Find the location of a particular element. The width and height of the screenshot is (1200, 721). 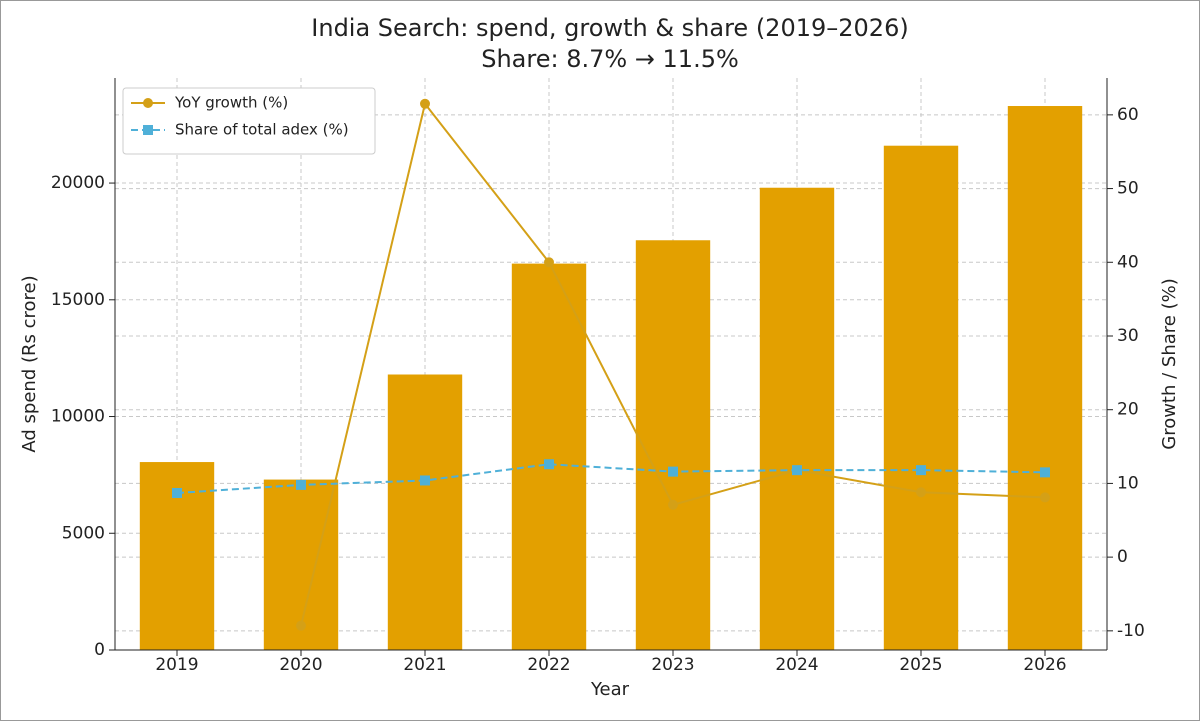

y2-axis-label: Growth / Share (%) is located at coordinates (1169, 363).